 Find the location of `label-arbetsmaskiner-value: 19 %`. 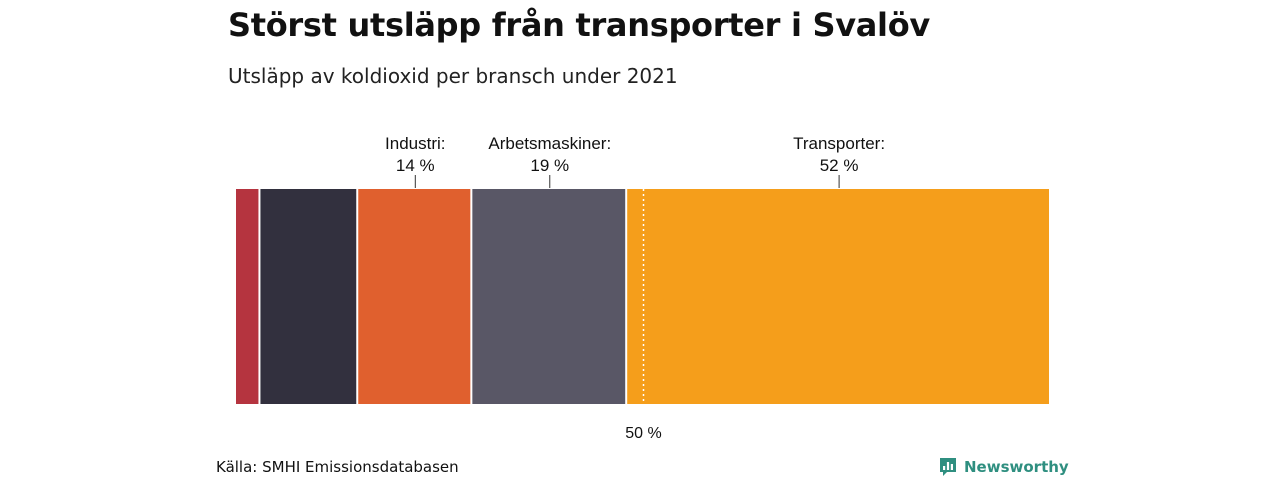

label-arbetsmaskiner-value: 19 % is located at coordinates (549, 165).